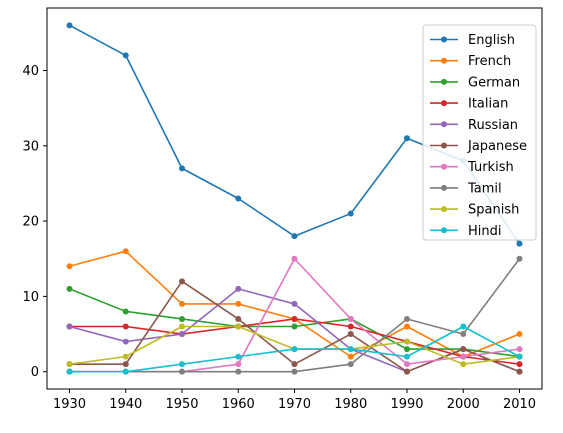 This screenshot has width=563, height=433. Describe the element at coordinates (69, 404) in the screenshot. I see `x-tick-label: 1930` at that location.